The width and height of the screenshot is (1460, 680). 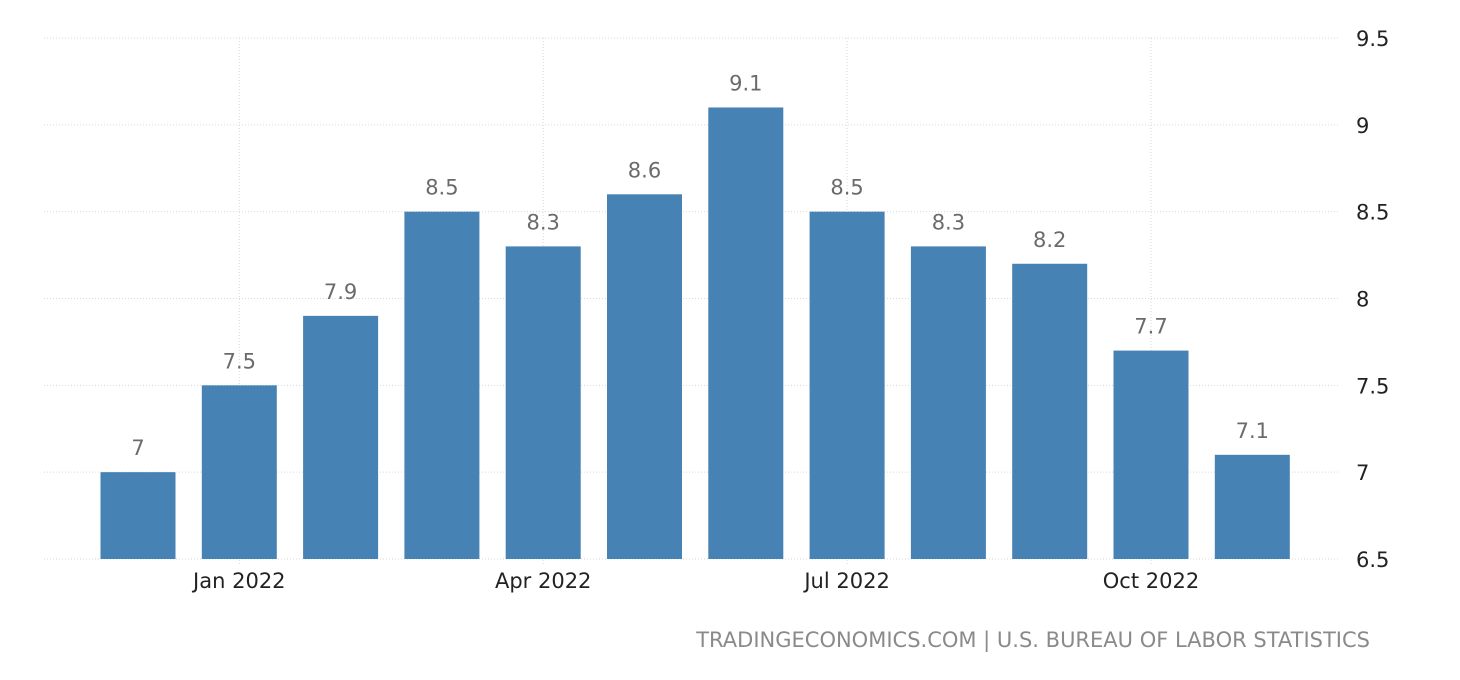 What do you see at coordinates (745, 83) in the screenshot?
I see `data-label: 9.1` at bounding box center [745, 83].